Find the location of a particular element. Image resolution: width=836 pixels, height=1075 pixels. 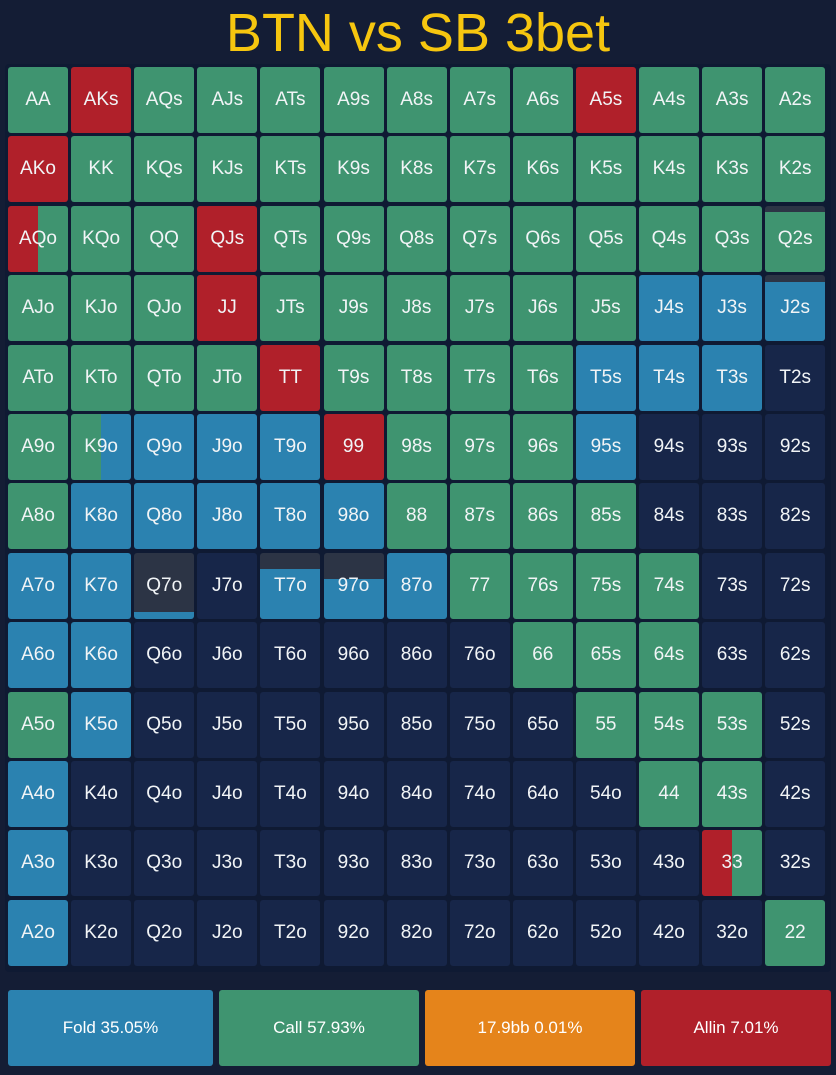

hand-cell-T5o: T5o is located at coordinates (290, 724).